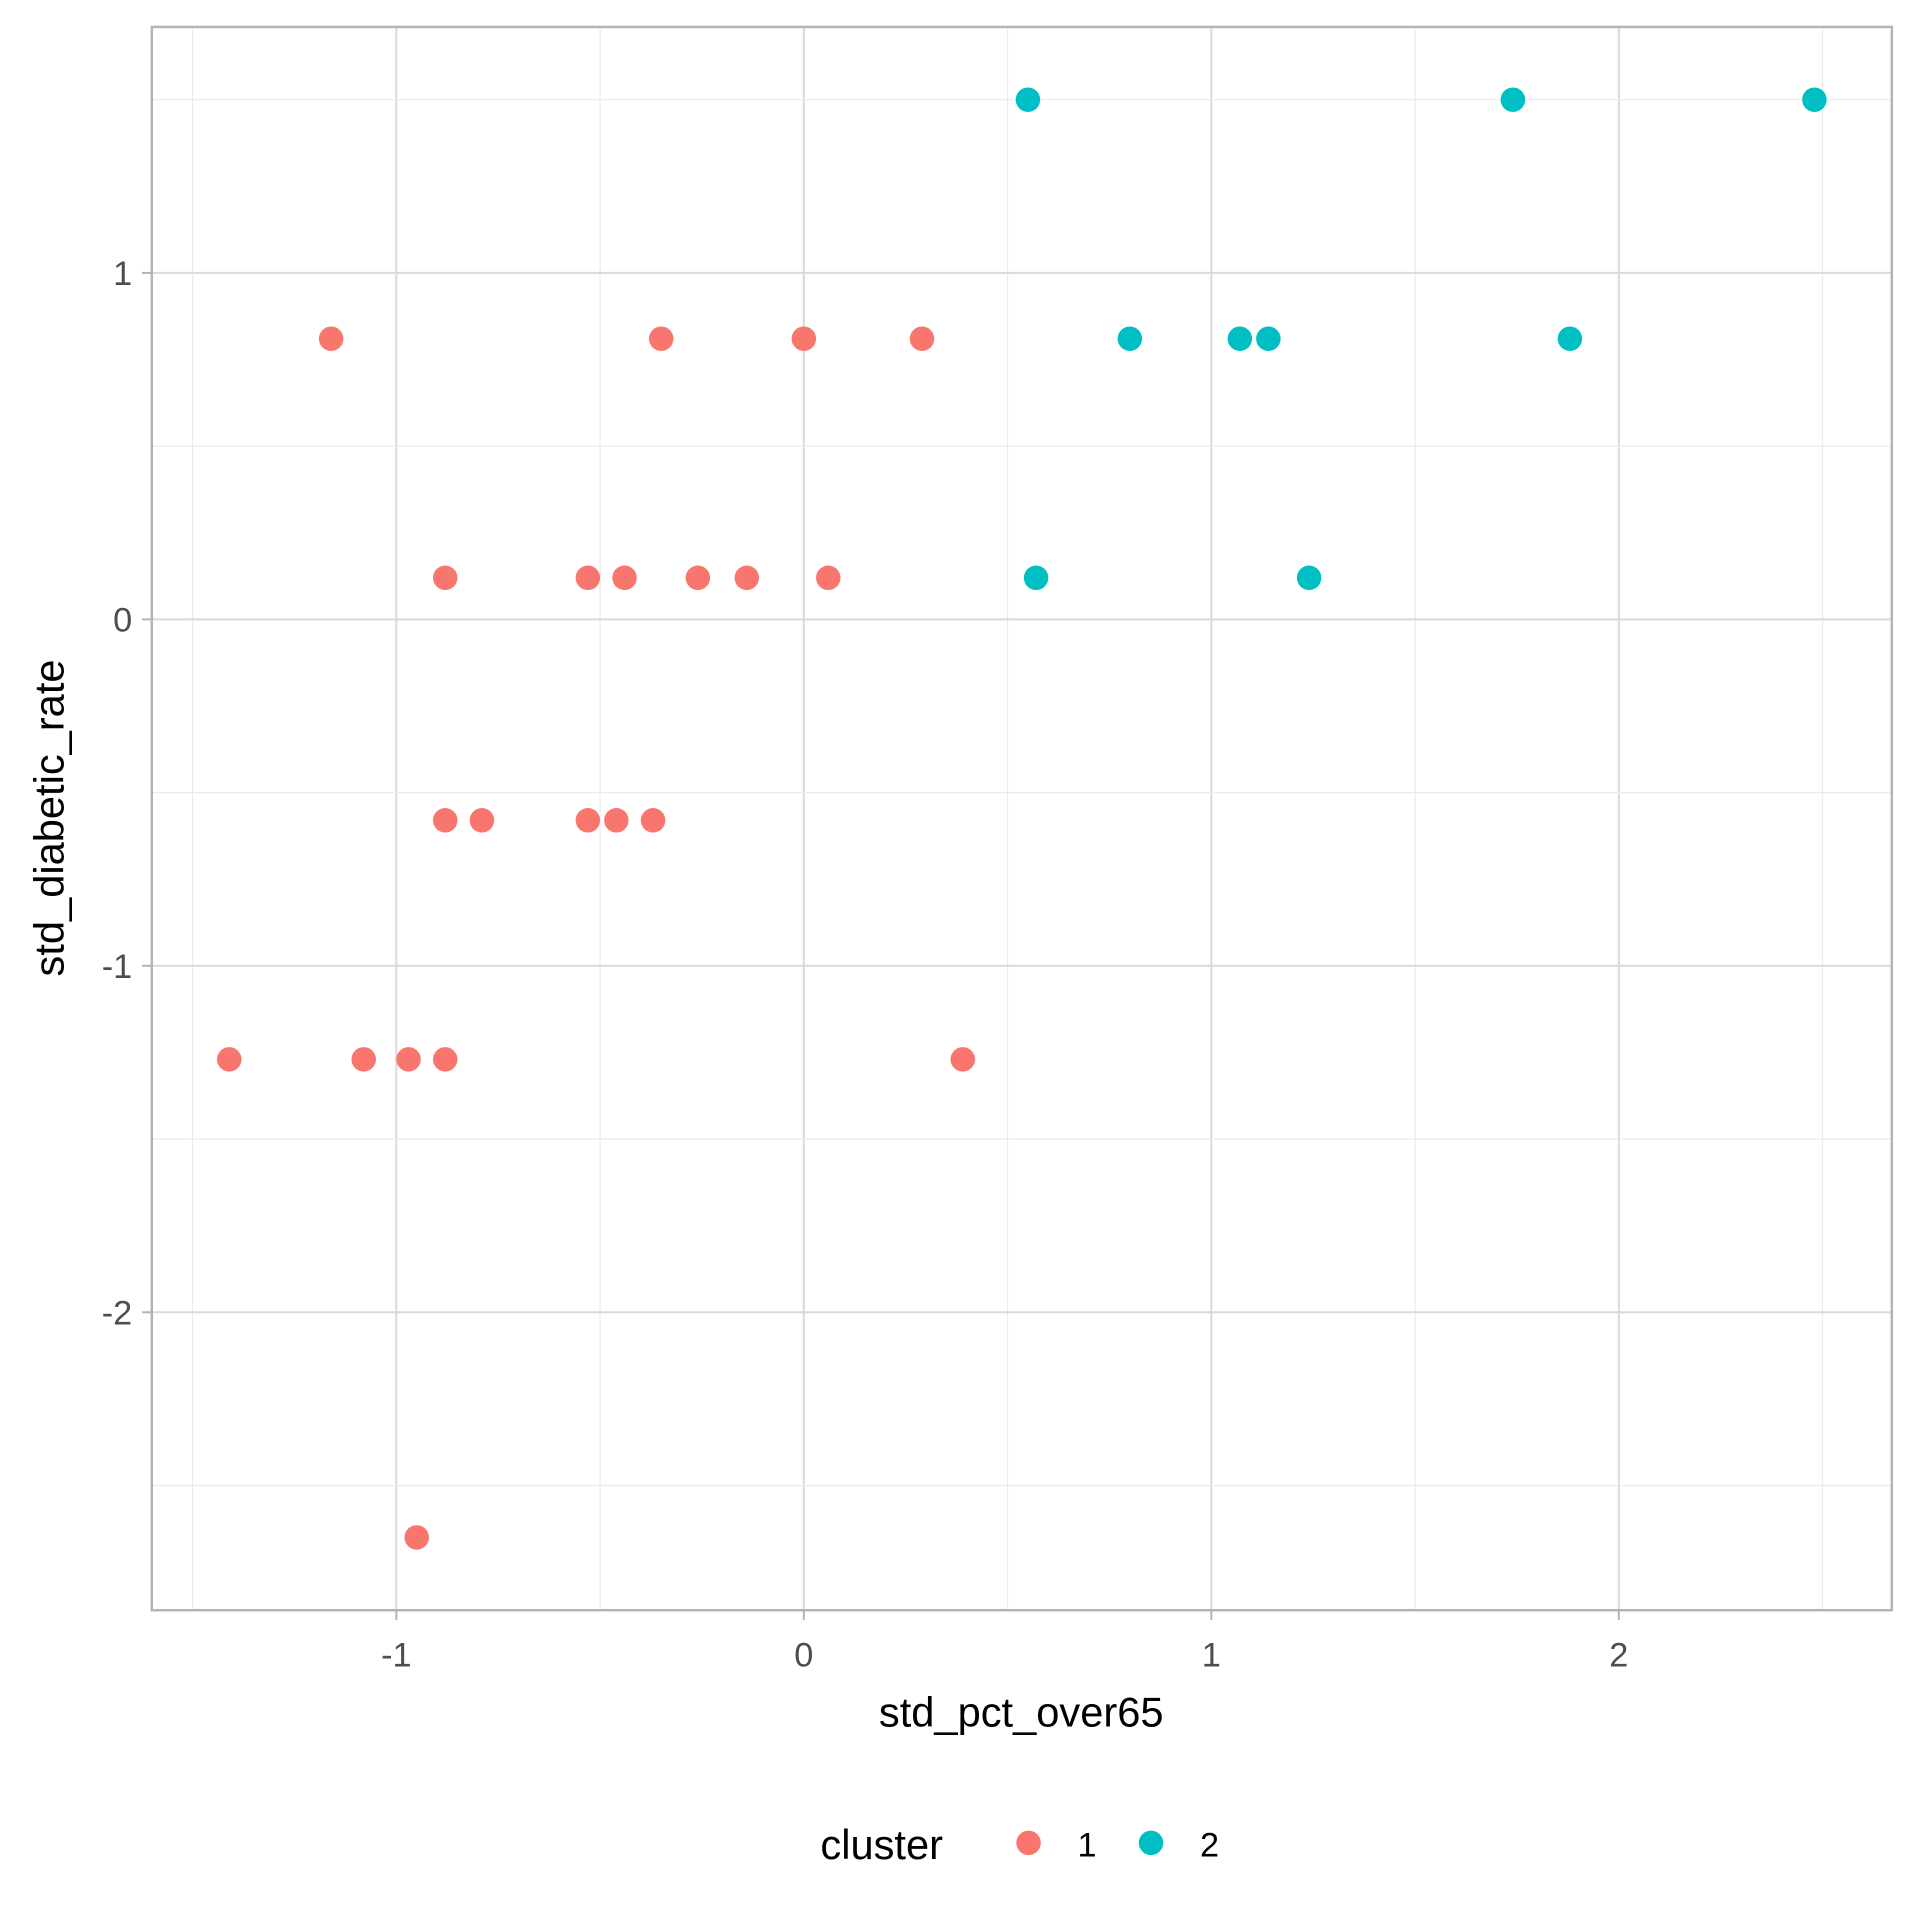  What do you see at coordinates (1618, 1656) in the screenshot?
I see `x-tick-label: 2` at bounding box center [1618, 1656].